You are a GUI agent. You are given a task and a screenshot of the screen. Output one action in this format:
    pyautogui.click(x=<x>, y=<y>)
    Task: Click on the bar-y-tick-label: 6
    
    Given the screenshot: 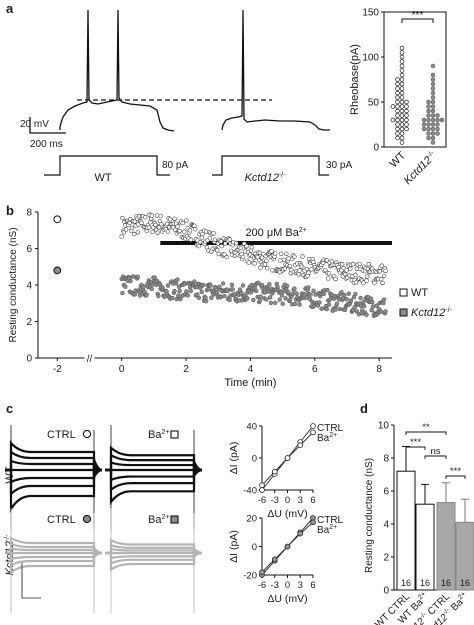 What is the action you would take?
    pyautogui.click(x=386, y=492)
    